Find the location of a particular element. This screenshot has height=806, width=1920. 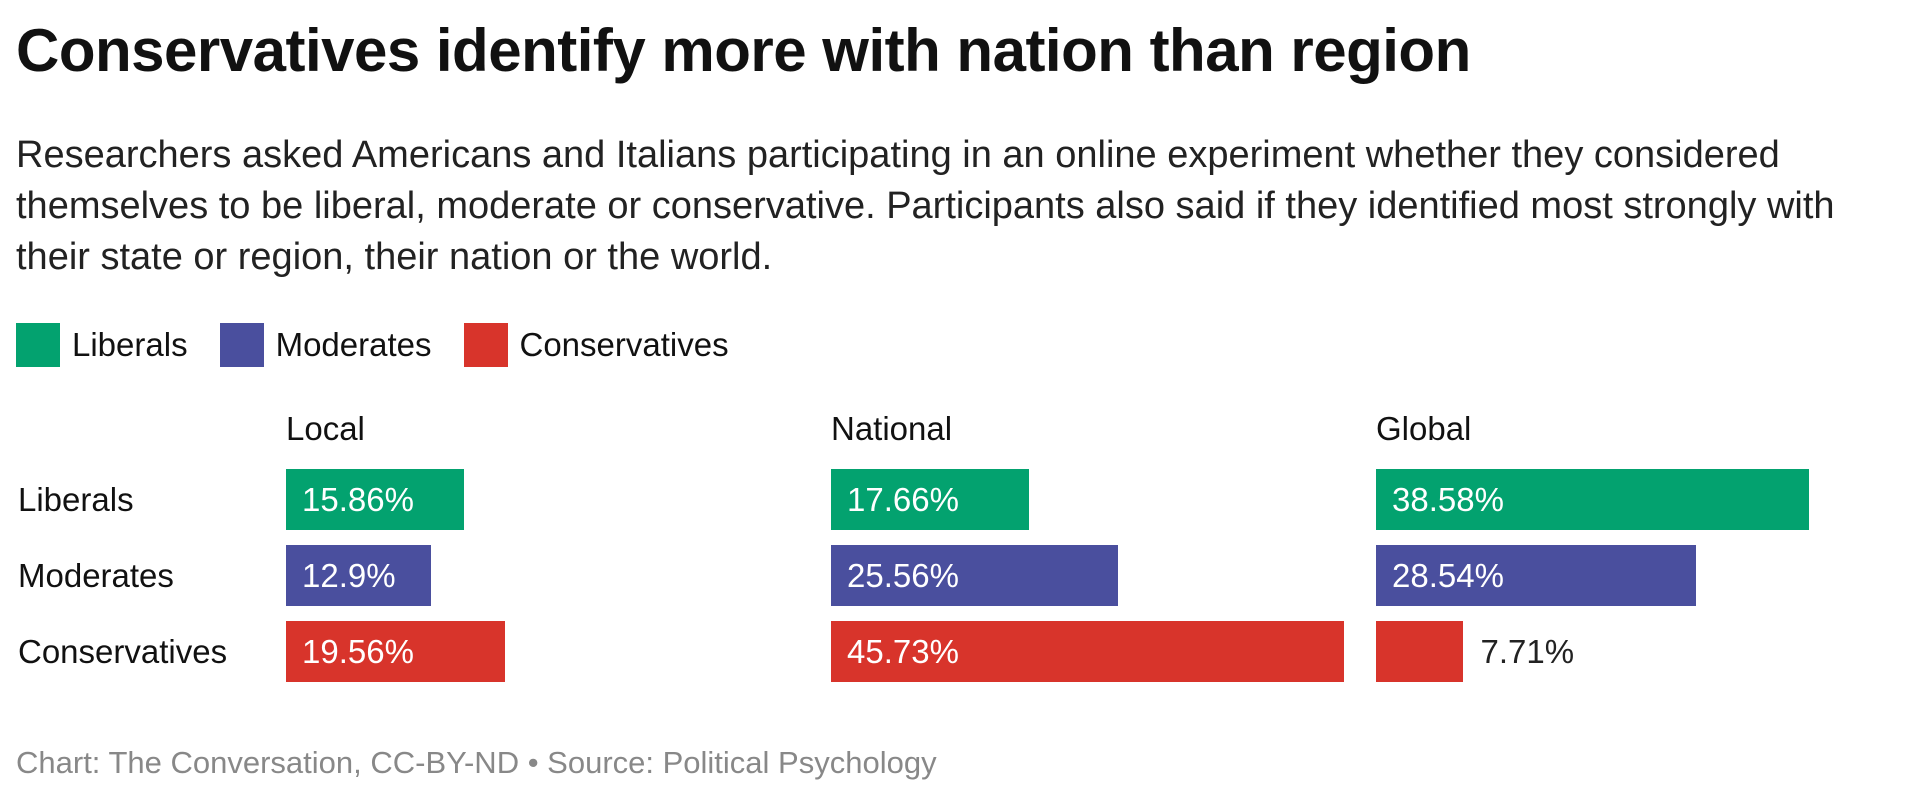

data-label: 45.73% is located at coordinates (903, 651).